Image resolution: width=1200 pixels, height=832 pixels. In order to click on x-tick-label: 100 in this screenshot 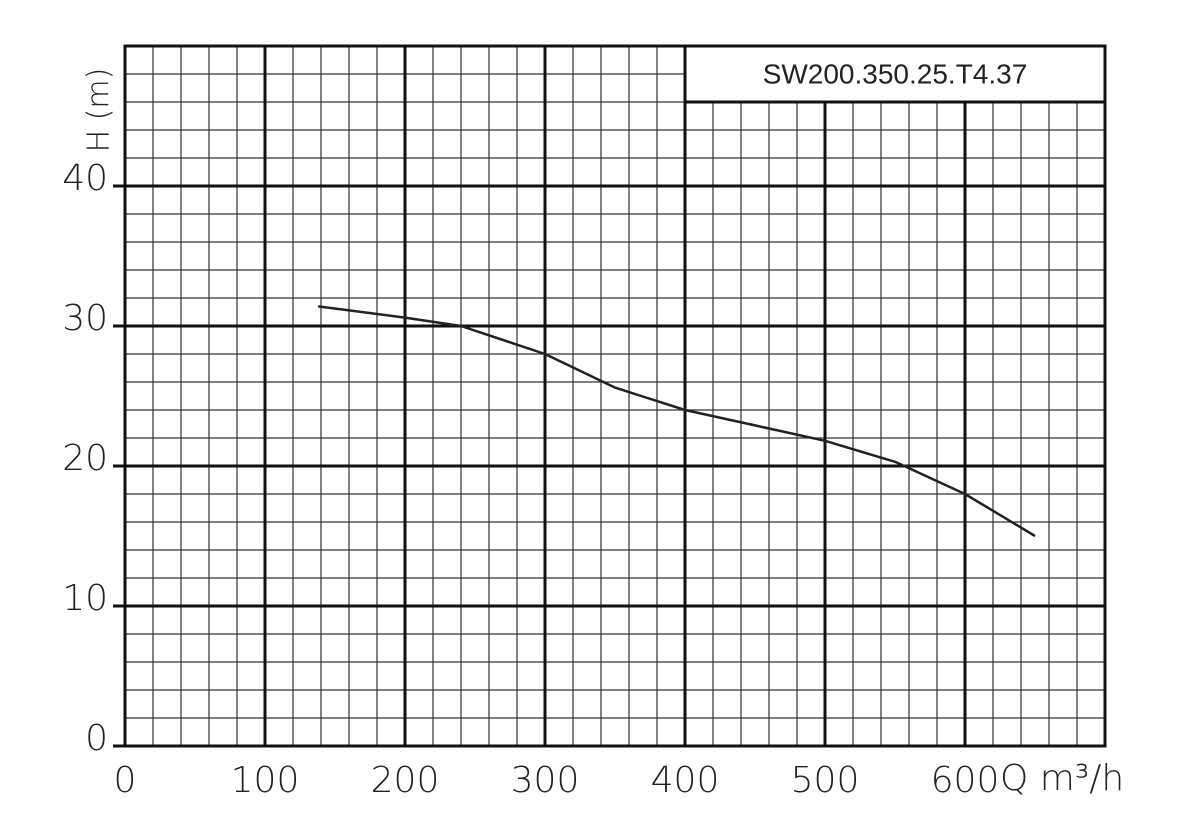, I will do `click(265, 780)`.